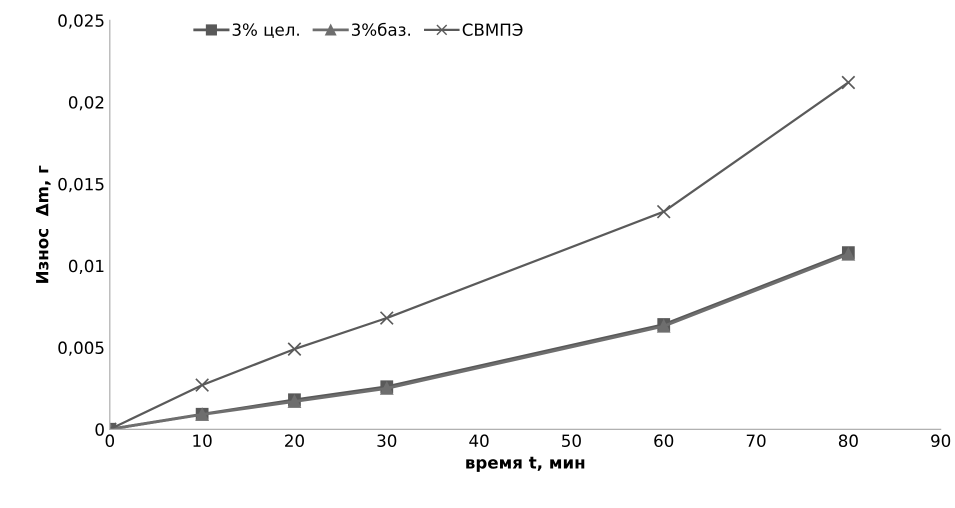  I want to click on y-tick-label: 0, so click(99, 429).